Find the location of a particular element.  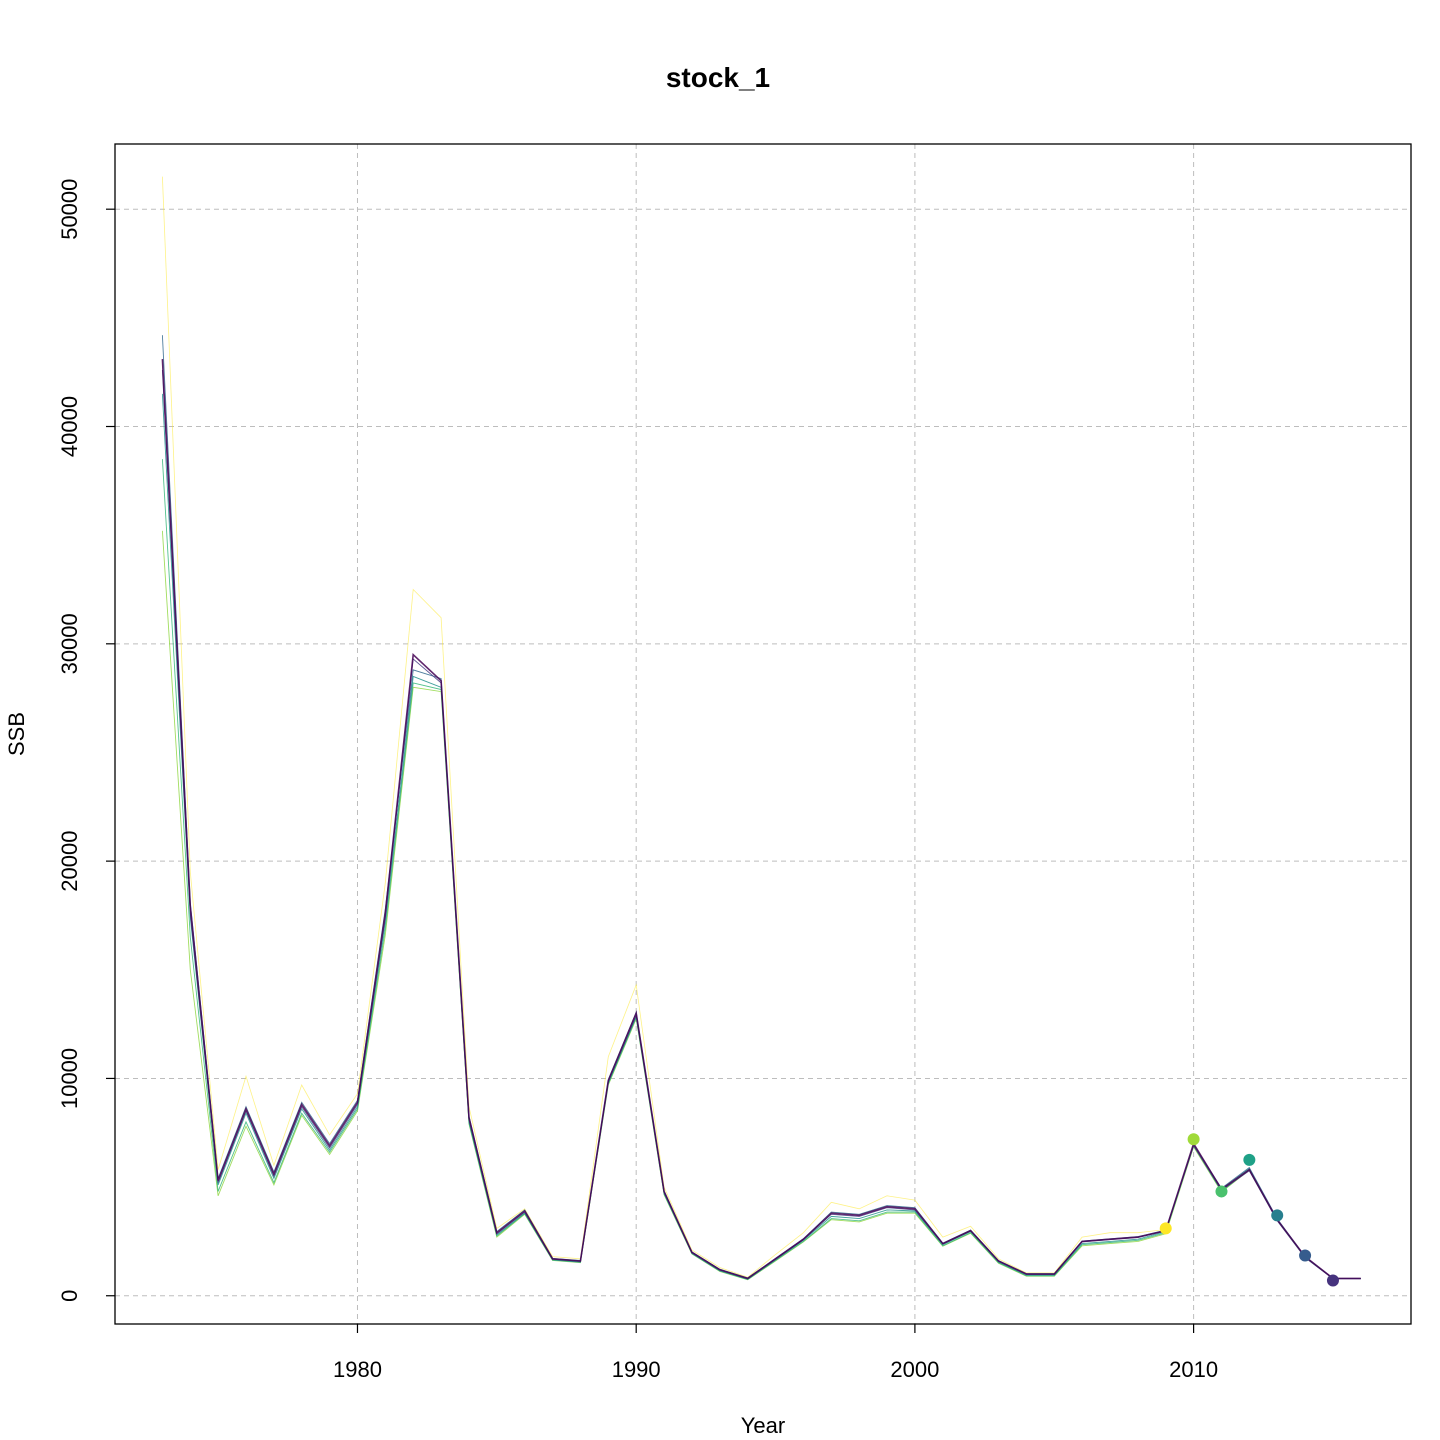

y-axis-title: SSB is located at coordinates (16, 734).